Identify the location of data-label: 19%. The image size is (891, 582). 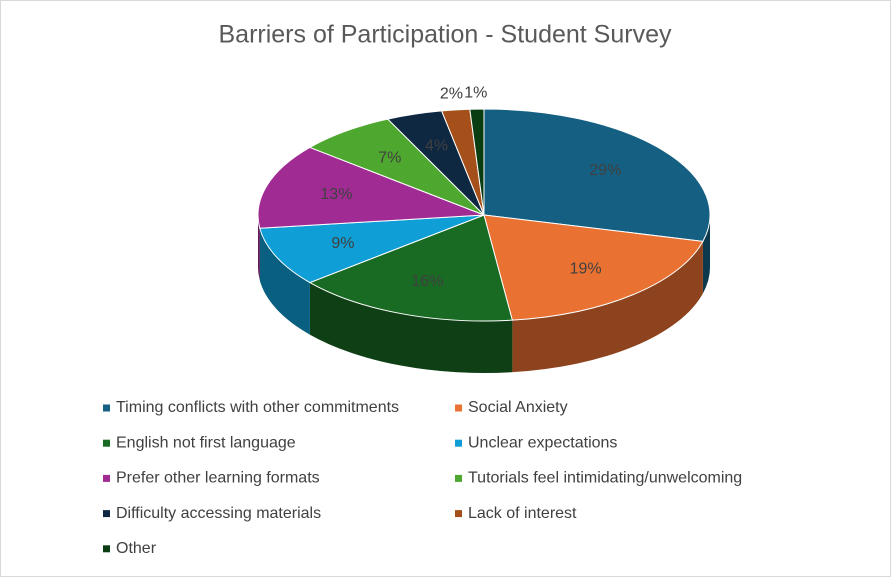
(586, 268).